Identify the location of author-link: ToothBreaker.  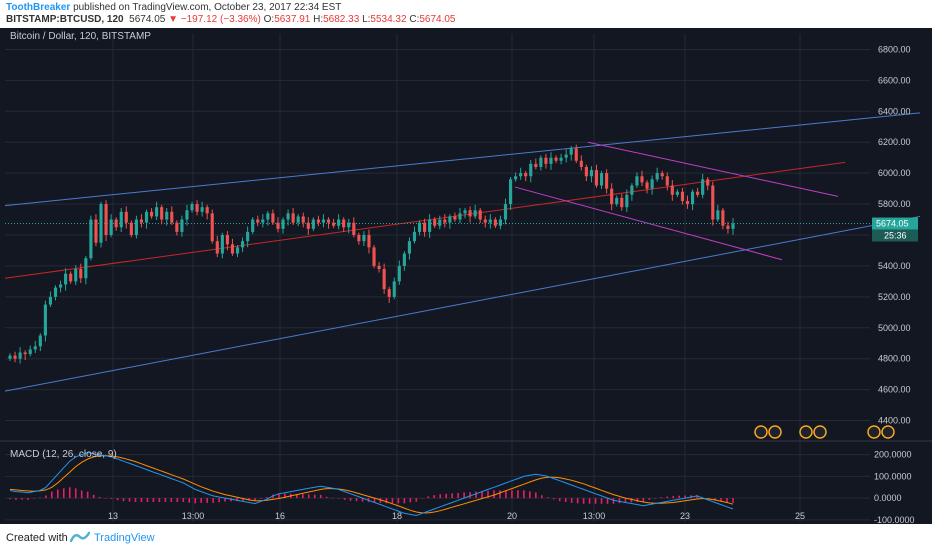
(38, 7).